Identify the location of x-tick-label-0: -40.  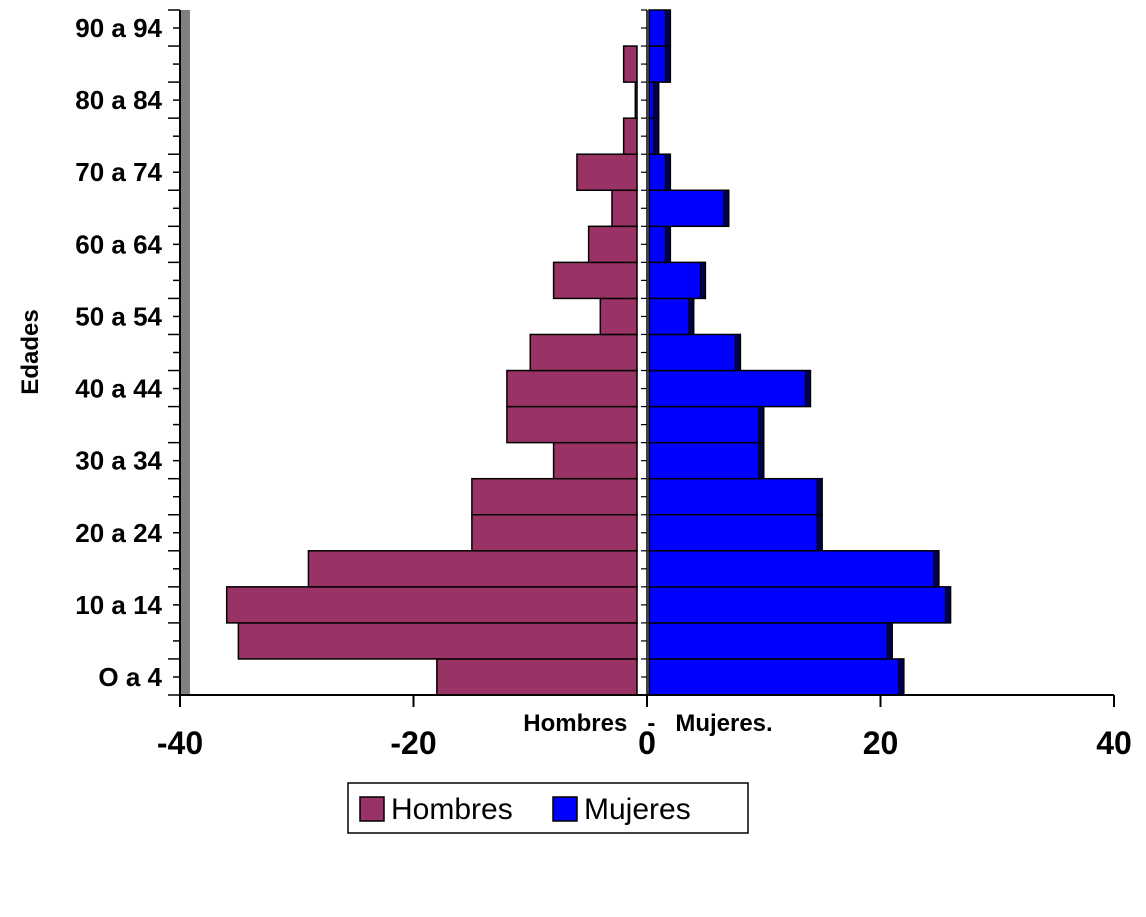
(180, 743).